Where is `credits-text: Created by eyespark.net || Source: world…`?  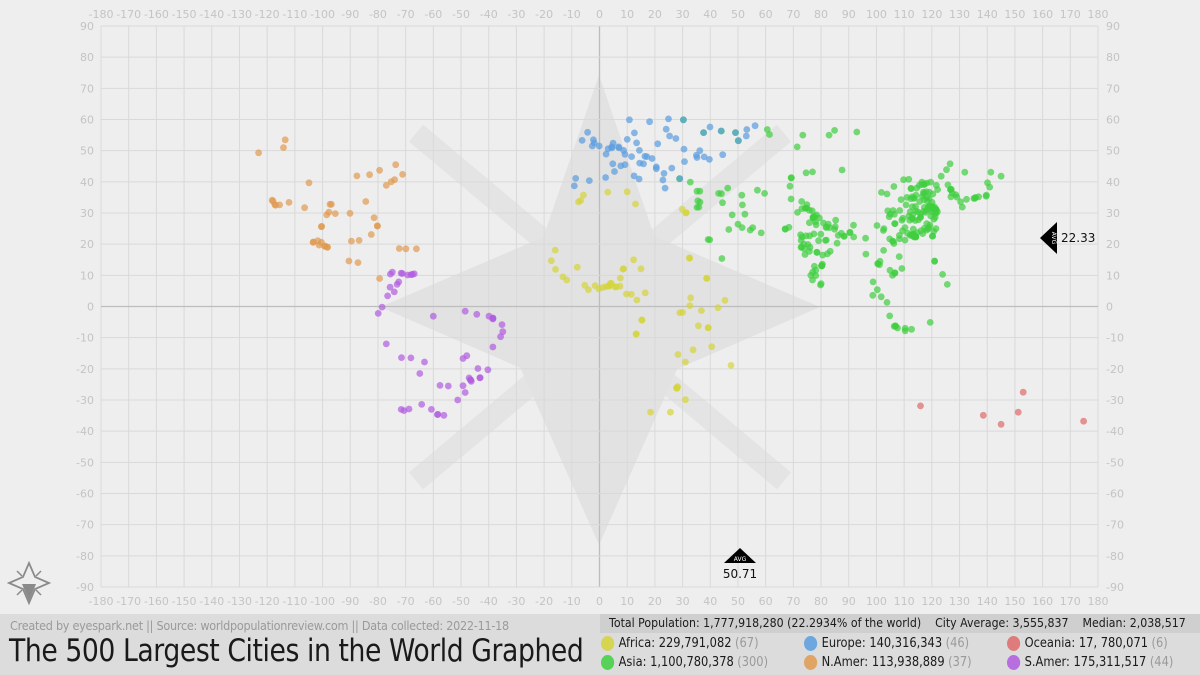
credits-text: Created by eyespark.net || Source: world… is located at coordinates (259, 625).